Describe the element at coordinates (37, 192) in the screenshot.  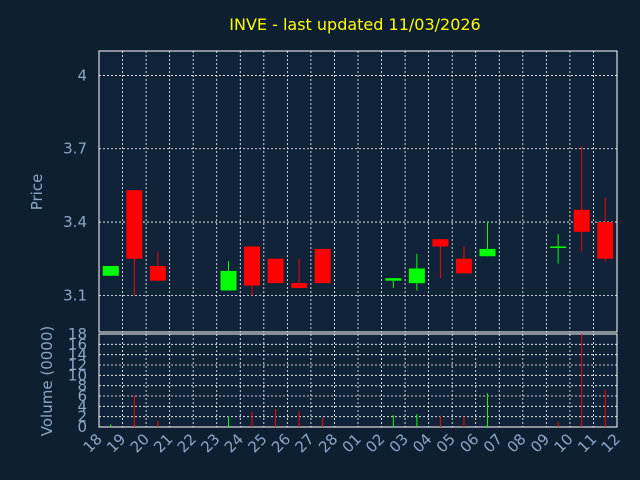
I see `price-axis-label: Price` at that location.